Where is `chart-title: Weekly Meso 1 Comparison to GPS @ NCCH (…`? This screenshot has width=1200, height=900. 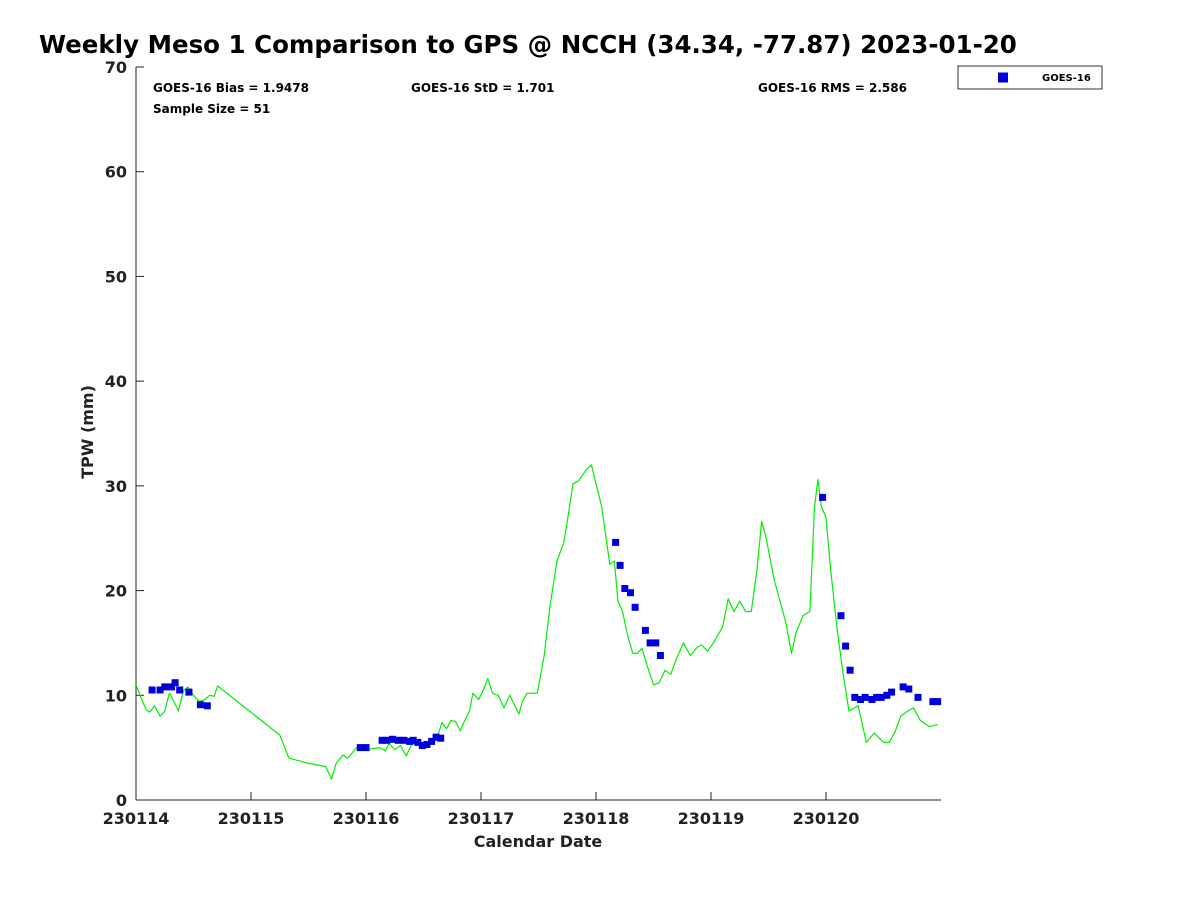
chart-title: Weekly Meso 1 Comparison to GPS @ NCCH (… is located at coordinates (528, 44).